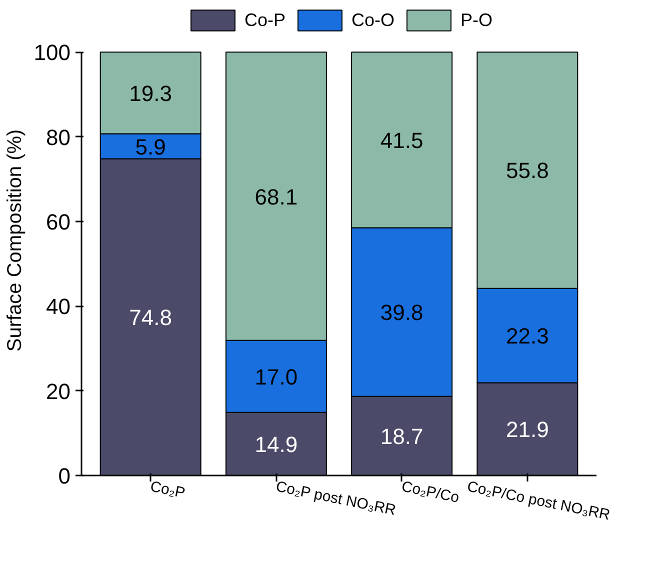  I want to click on data-label: 55.8, so click(527, 171).